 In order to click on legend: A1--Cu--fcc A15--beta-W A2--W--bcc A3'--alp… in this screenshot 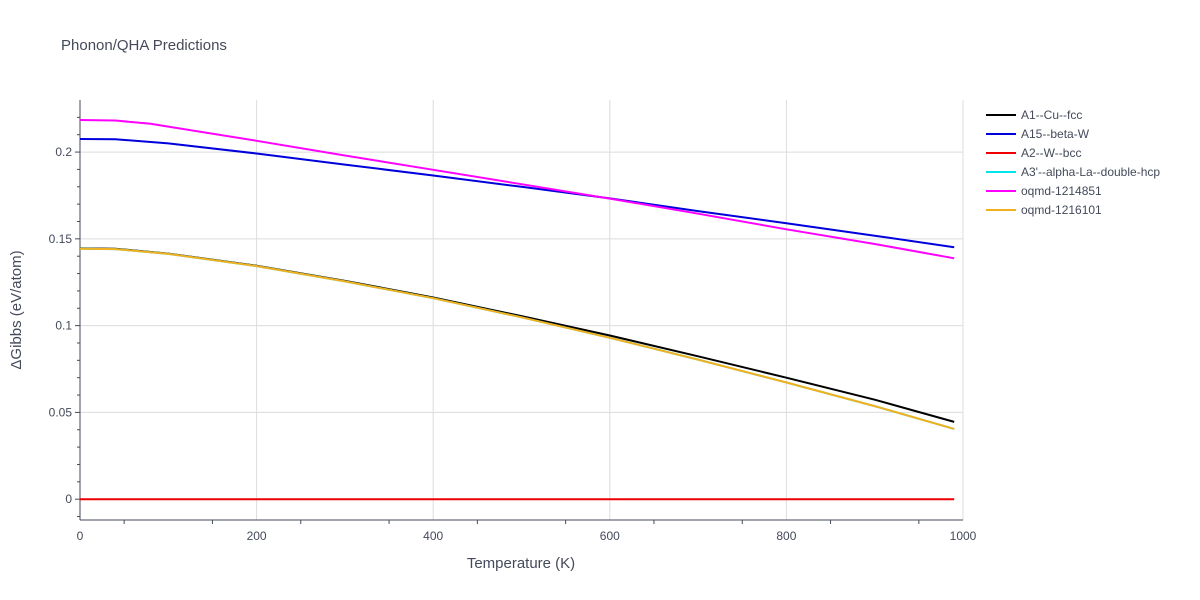, I will do `click(1073, 162)`.